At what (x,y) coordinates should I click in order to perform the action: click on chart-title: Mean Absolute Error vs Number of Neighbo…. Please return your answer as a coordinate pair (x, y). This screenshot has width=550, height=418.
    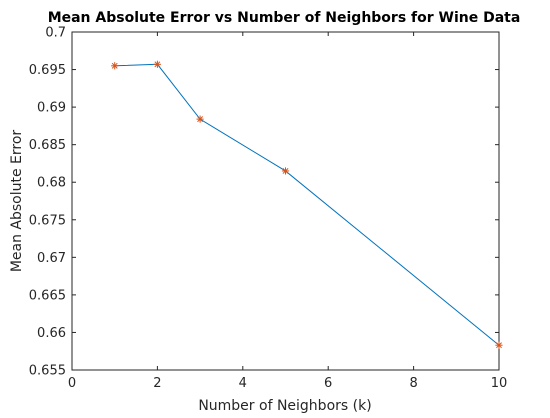
    Looking at the image, I should click on (284, 18).